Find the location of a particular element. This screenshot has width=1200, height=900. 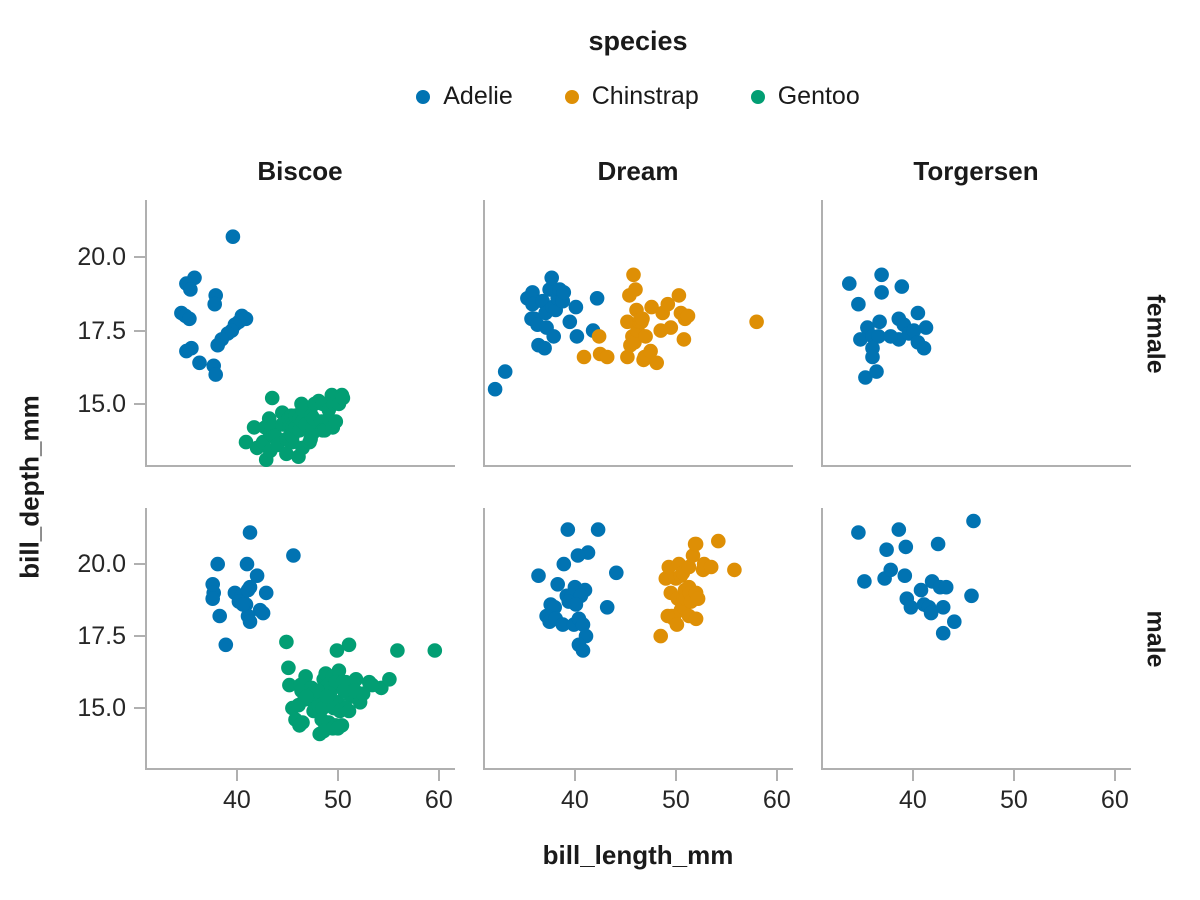

adelie-dot-icon is located at coordinates (423, 96).